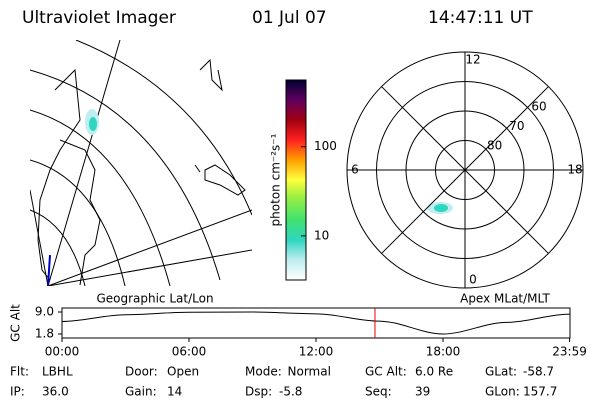 This screenshot has width=600, height=400. What do you see at coordinates (516, 126) in the screenshot?
I see `polar-ring-label: 70` at bounding box center [516, 126].